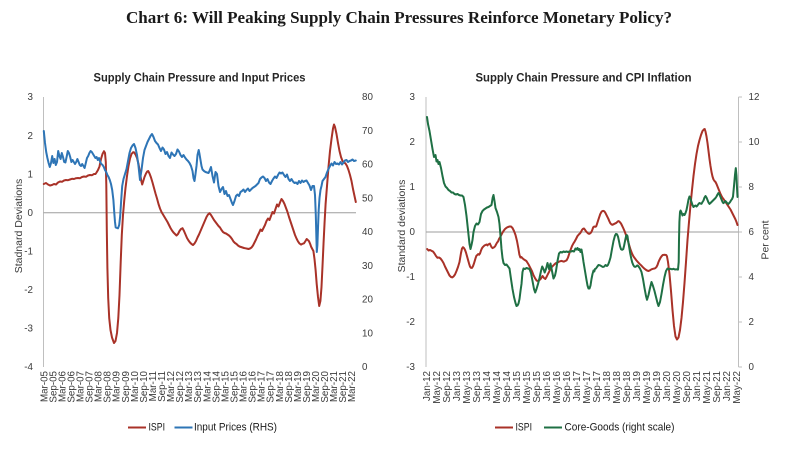  Describe the element at coordinates (577, 386) in the screenshot. I see `svg-text: Jan-17` at that location.